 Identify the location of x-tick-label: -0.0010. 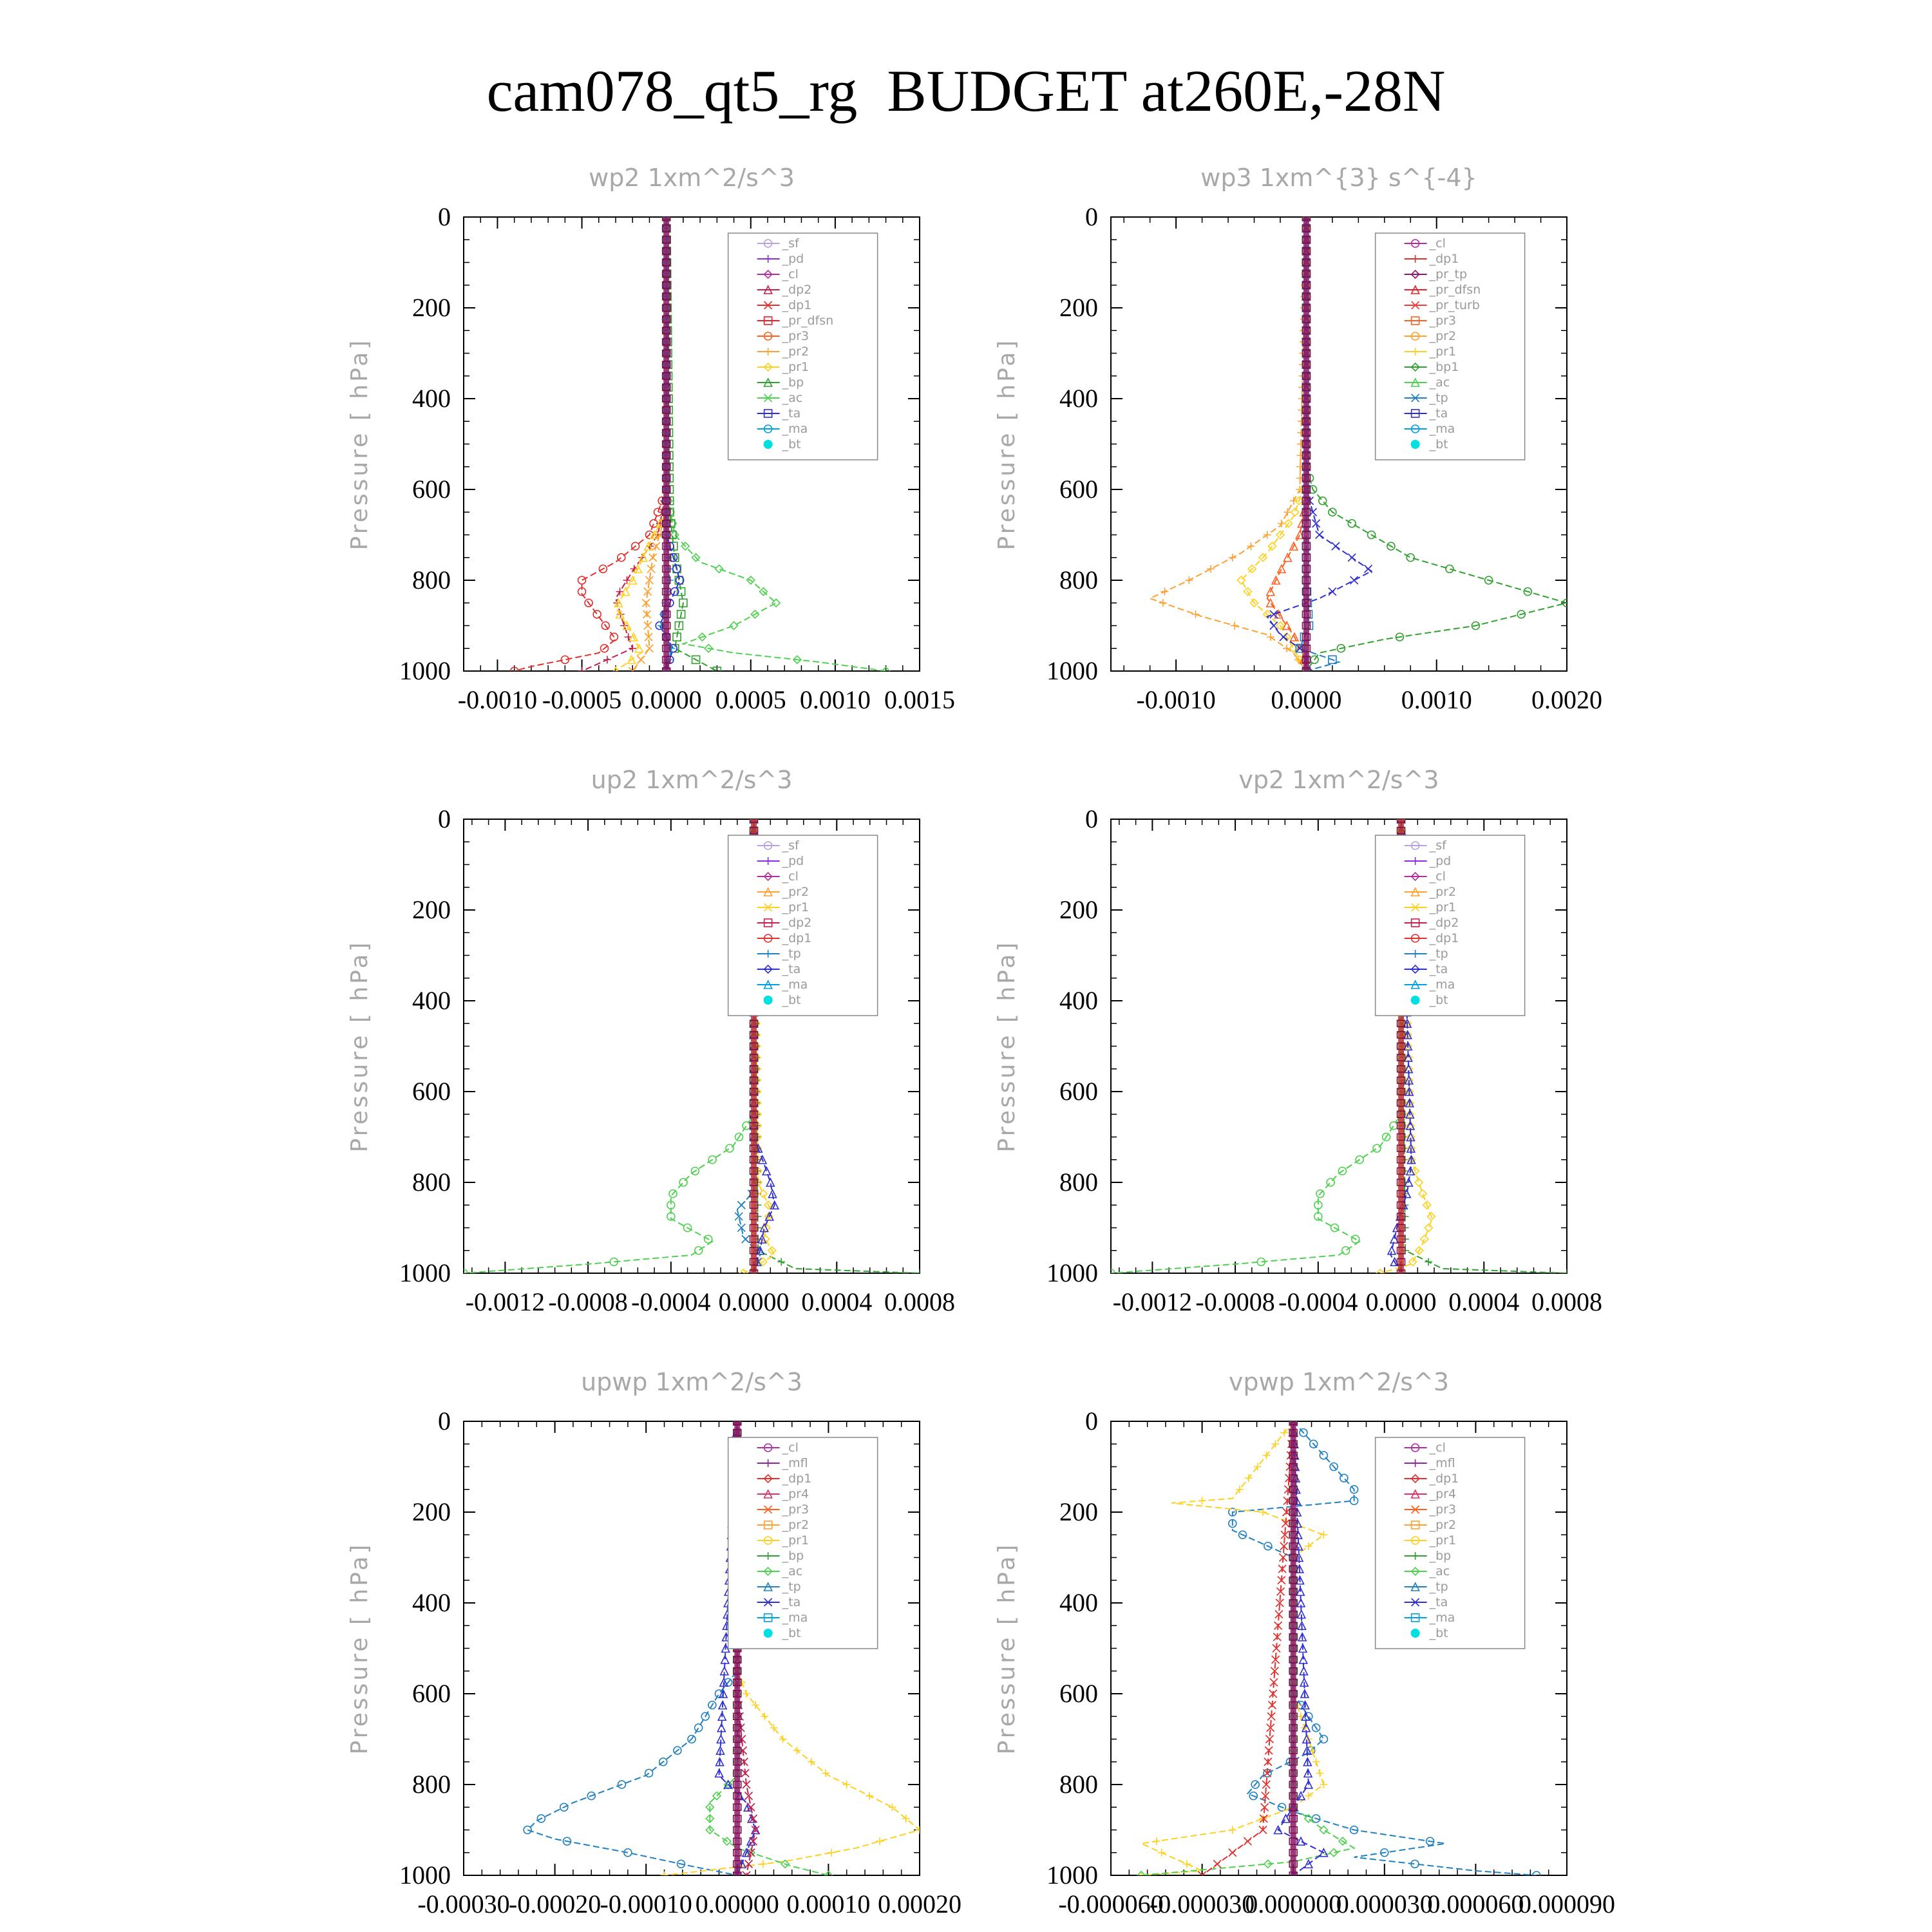
(1175, 699).